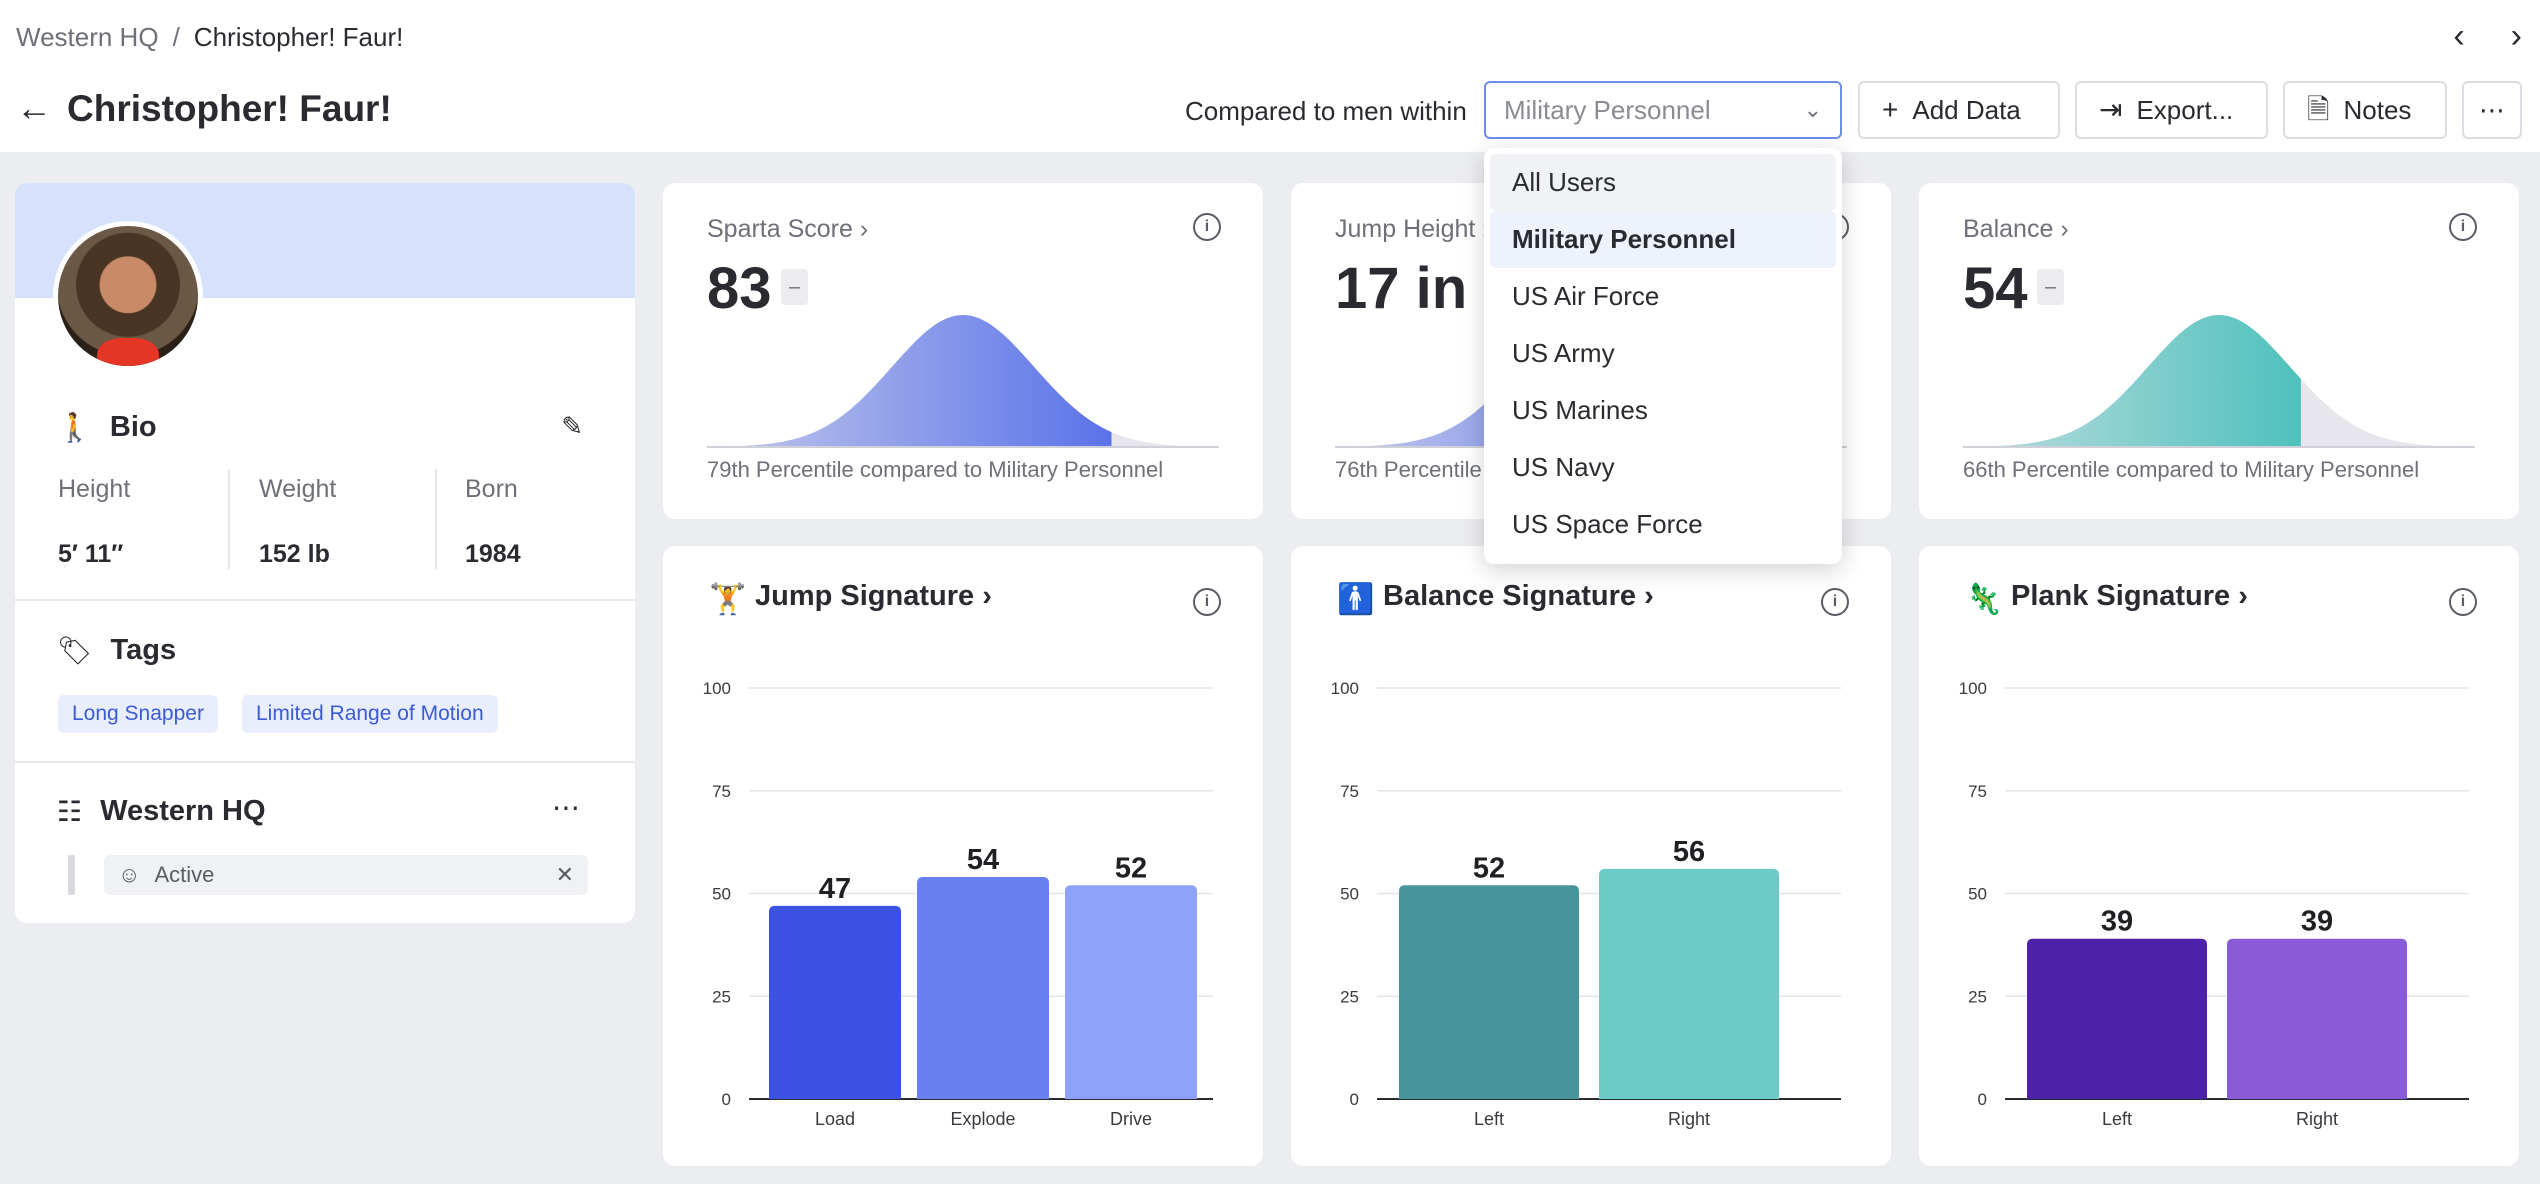 The image size is (2540, 1184). What do you see at coordinates (572, 426) in the screenshot?
I see `pencil-icon: ✎` at bounding box center [572, 426].